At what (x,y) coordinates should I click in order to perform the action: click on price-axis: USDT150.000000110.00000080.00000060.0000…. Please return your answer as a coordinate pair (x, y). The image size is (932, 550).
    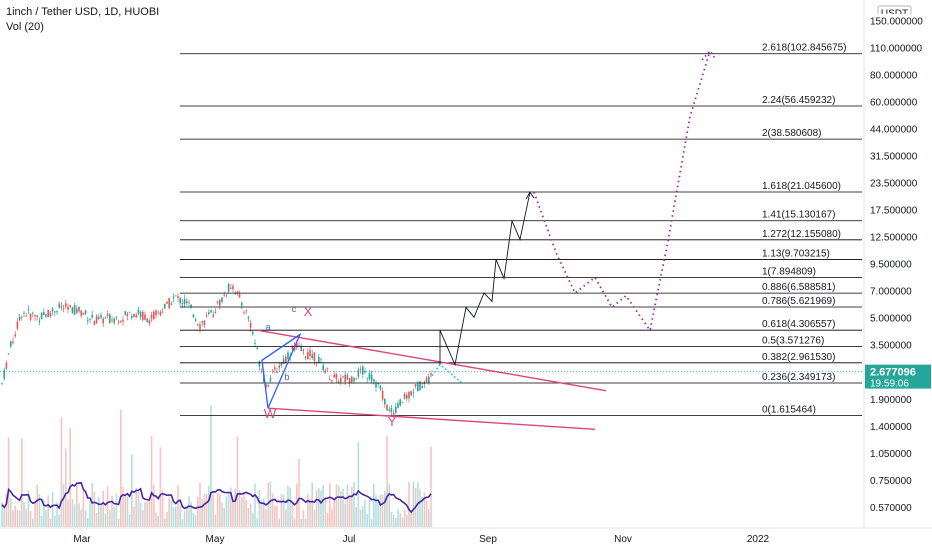
    Looking at the image, I should click on (897, 275).